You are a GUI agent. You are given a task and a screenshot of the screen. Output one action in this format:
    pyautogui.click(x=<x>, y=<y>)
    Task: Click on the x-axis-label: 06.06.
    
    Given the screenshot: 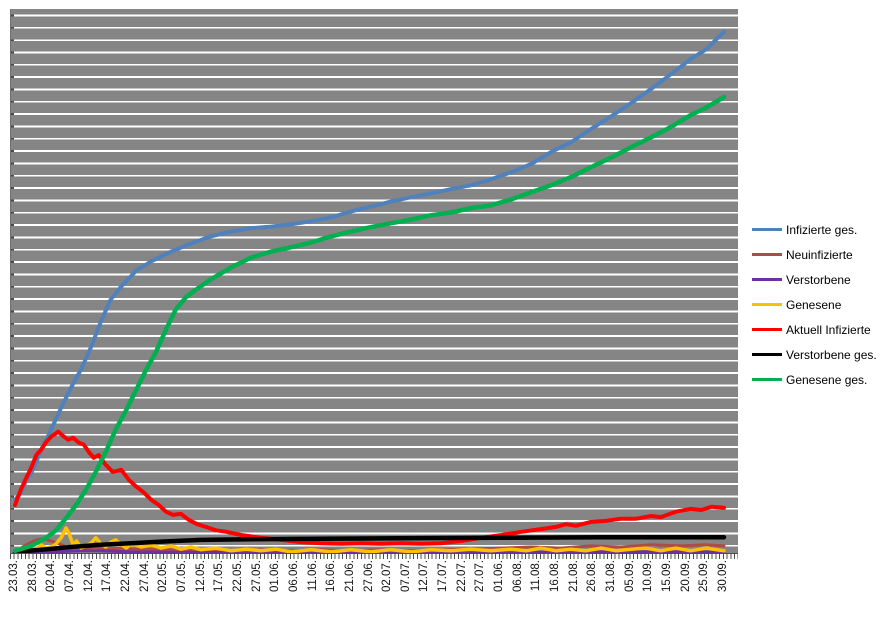 What is the action you would take?
    pyautogui.click(x=293, y=576)
    